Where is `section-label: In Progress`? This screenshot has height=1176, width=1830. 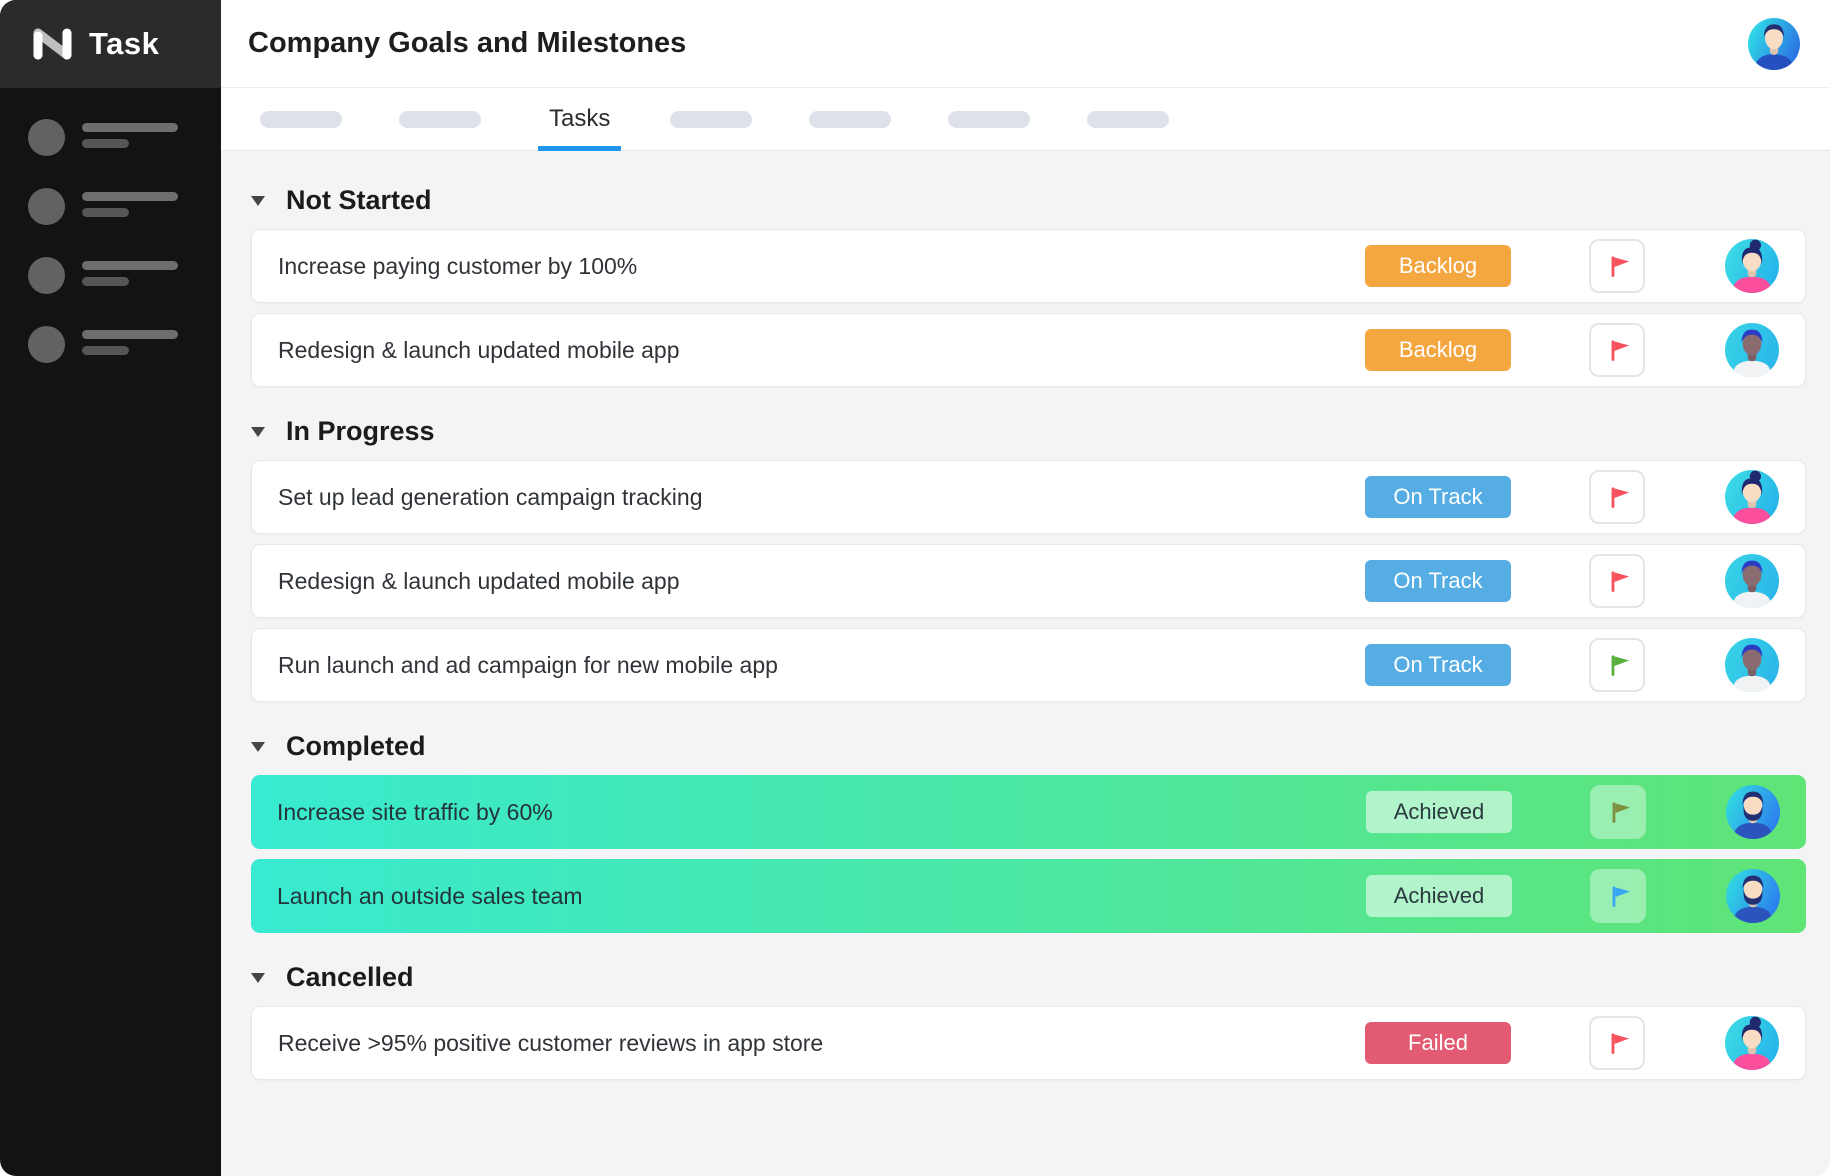 section-label: In Progress is located at coordinates (360, 431).